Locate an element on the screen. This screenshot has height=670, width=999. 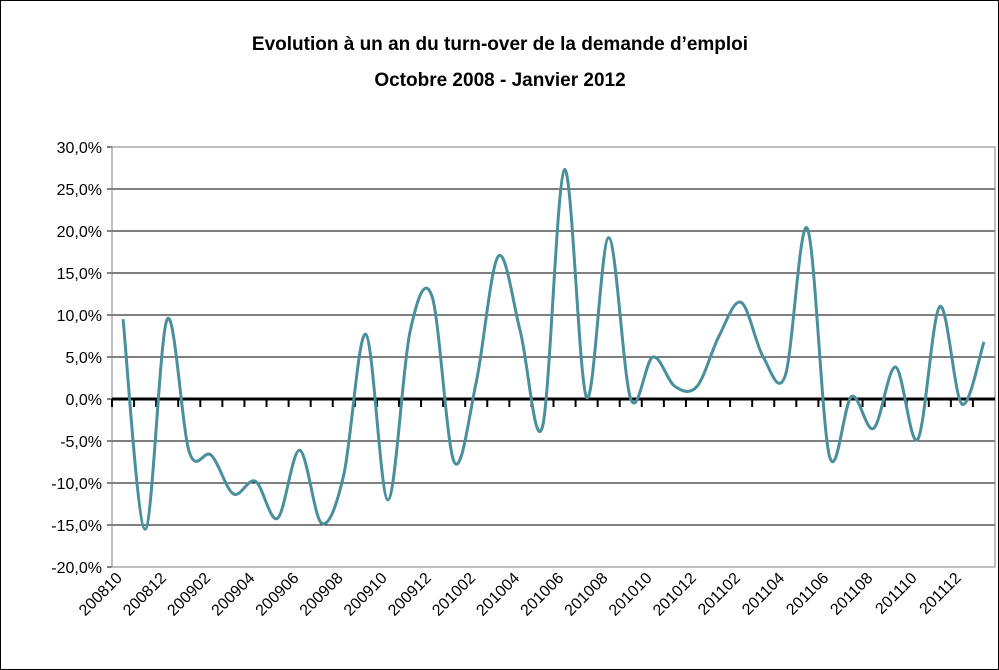
y-tick-label: 15,0% is located at coordinates (79, 274).